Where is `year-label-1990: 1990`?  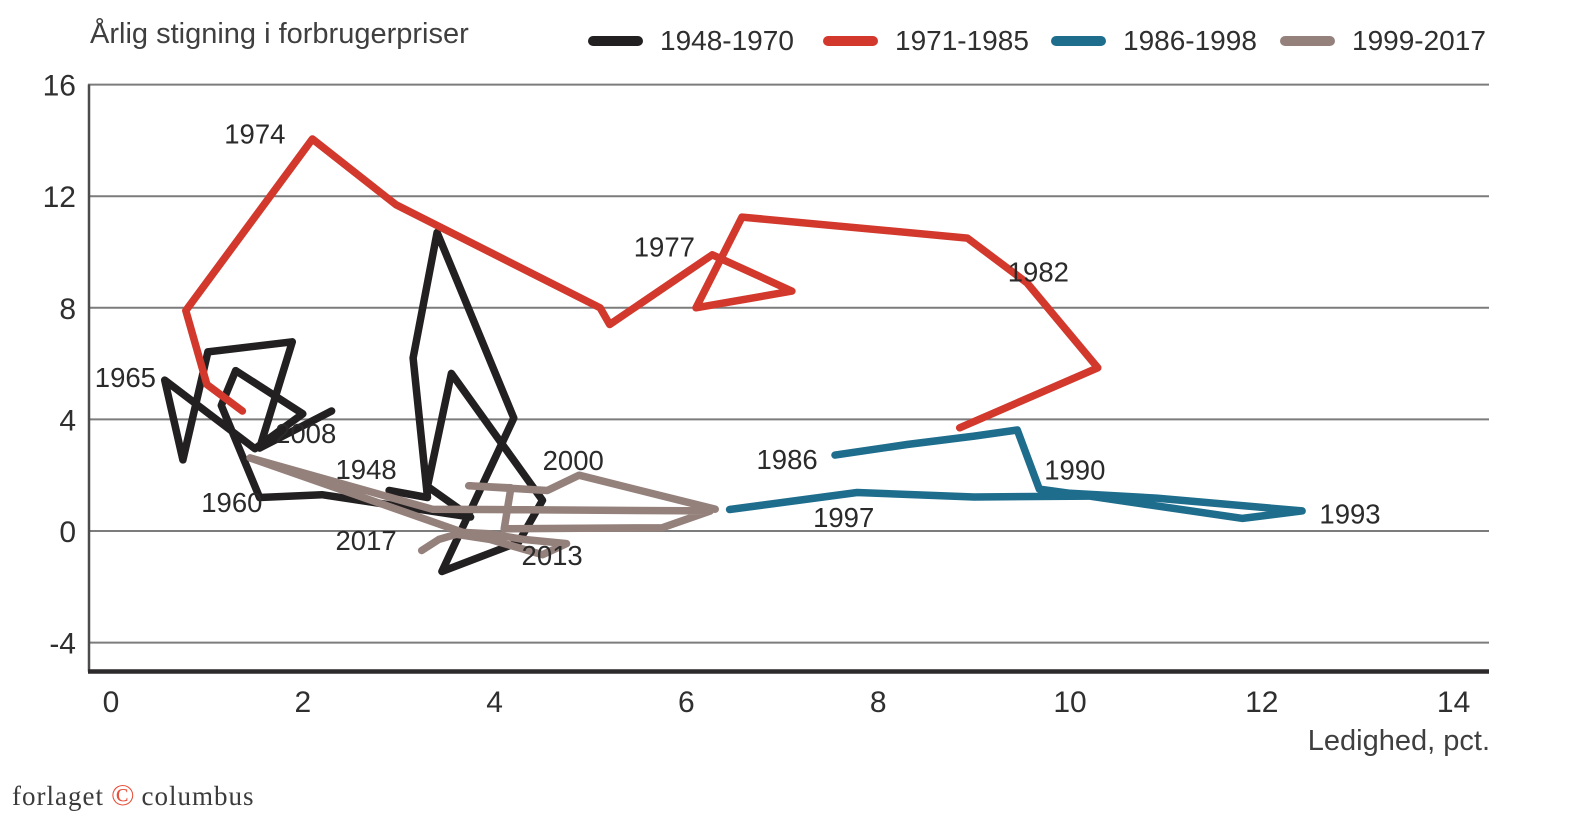
year-label-1990: 1990 is located at coordinates (1074, 470).